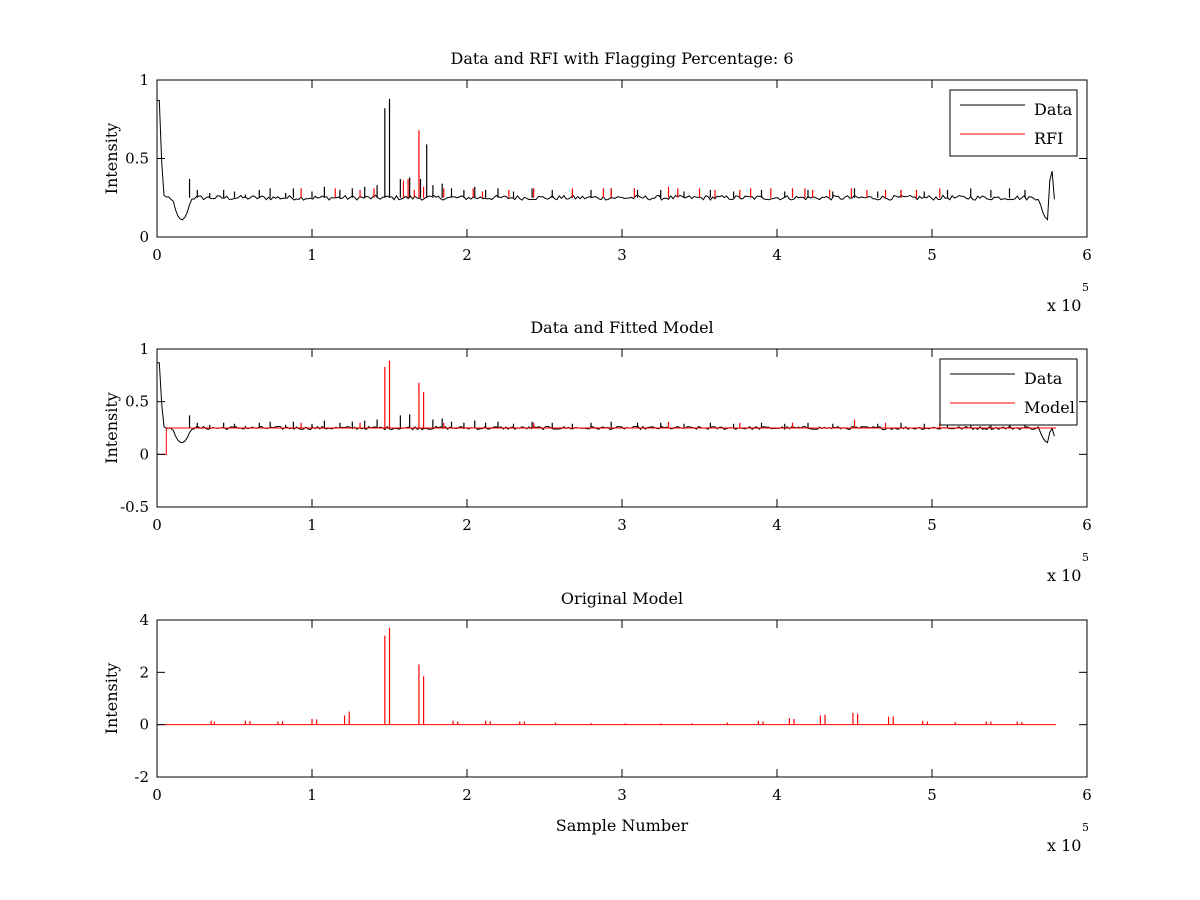 The width and height of the screenshot is (1200, 900). I want to click on y-tick-label: 2, so click(144, 672).